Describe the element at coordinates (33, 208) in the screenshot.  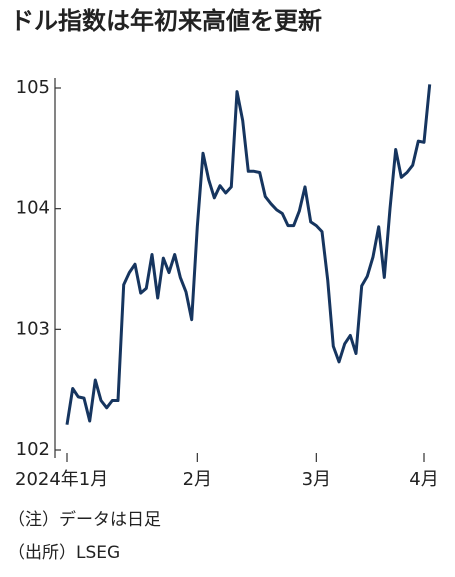
I see `y-tick-label: 104` at that location.